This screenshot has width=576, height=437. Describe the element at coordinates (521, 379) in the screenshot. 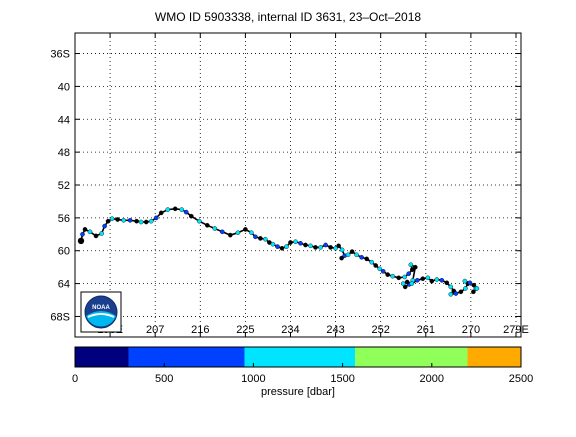

I see `colorbar-tick-label: 2500` at that location.